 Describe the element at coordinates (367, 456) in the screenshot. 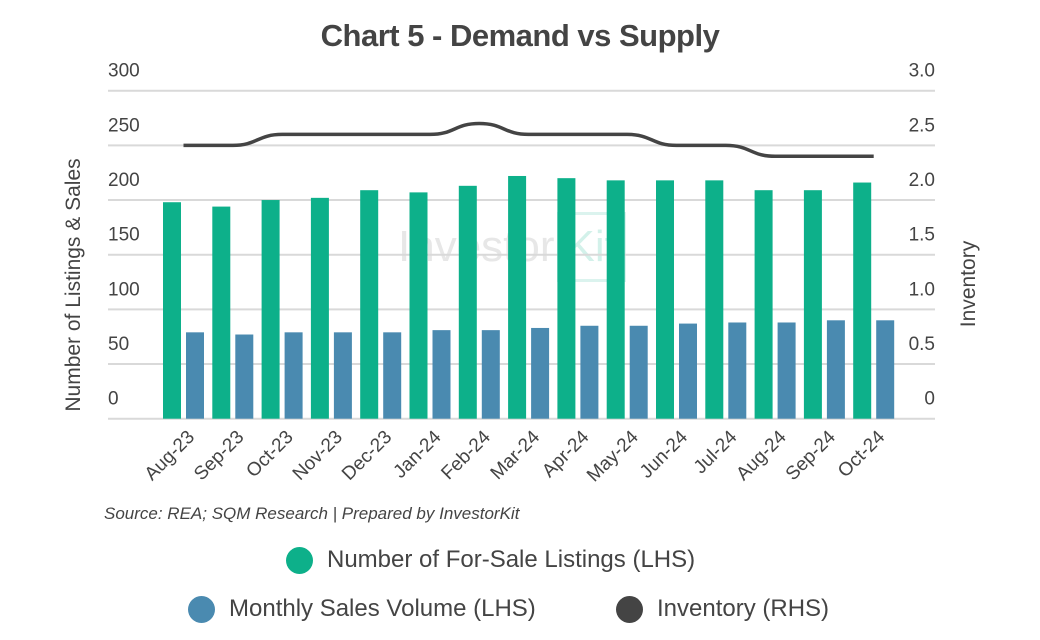

I see `x-tick-label: Dec-23` at that location.